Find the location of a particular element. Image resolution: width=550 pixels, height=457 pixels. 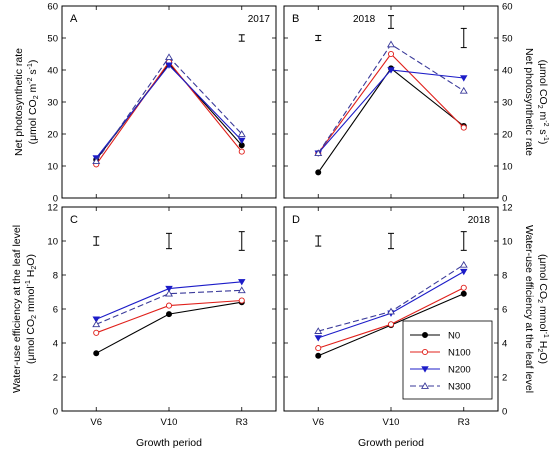

panel-b-series is located at coordinates (391, 108).